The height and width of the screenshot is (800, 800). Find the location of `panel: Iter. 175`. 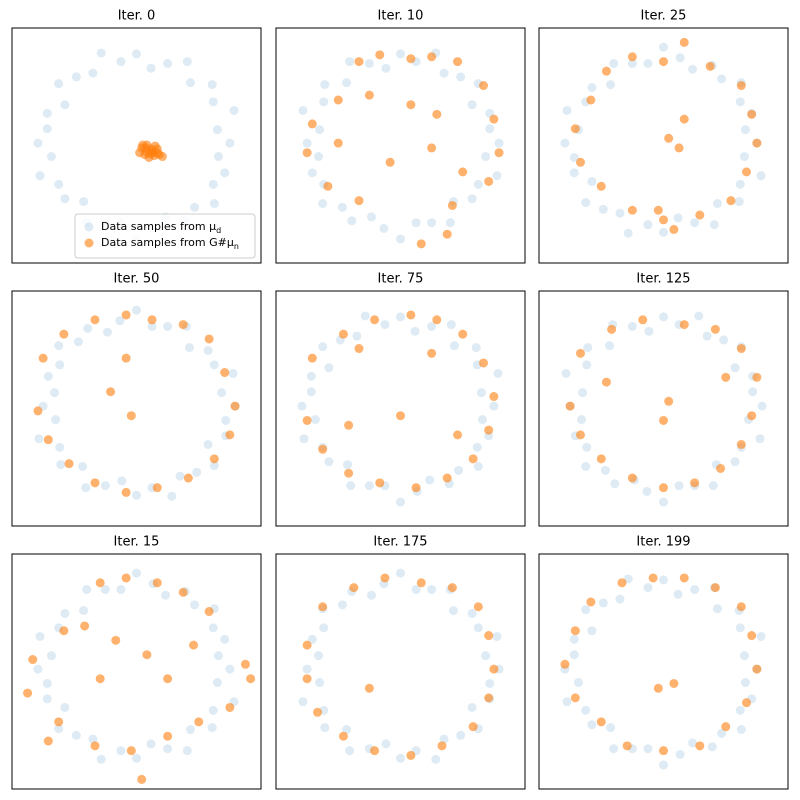

panel: Iter. 175 is located at coordinates (400, 662).